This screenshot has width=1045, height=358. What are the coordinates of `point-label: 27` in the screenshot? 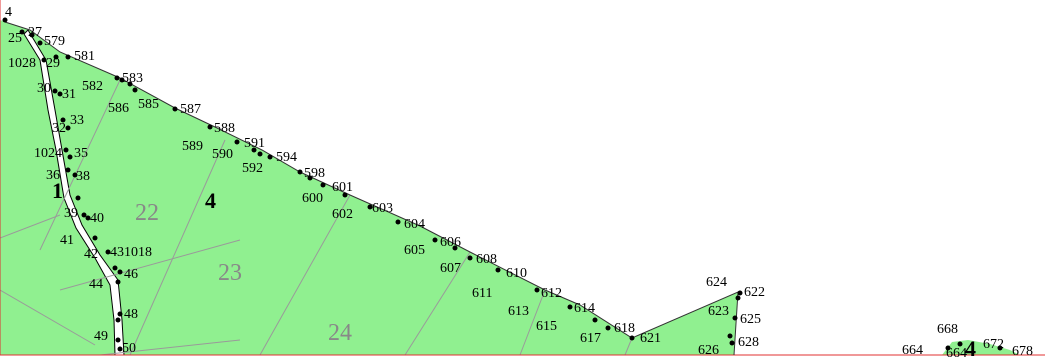 It's located at (35, 32).